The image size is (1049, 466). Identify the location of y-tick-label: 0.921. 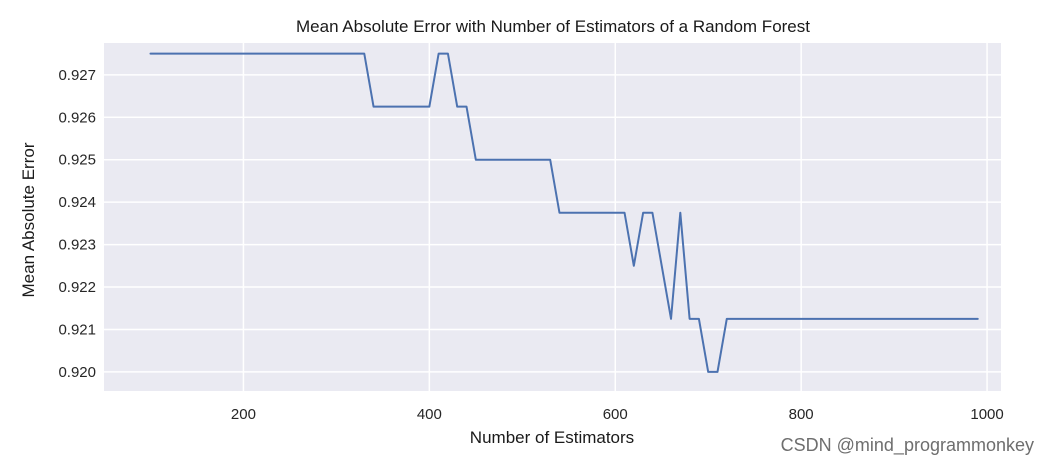
(77, 329).